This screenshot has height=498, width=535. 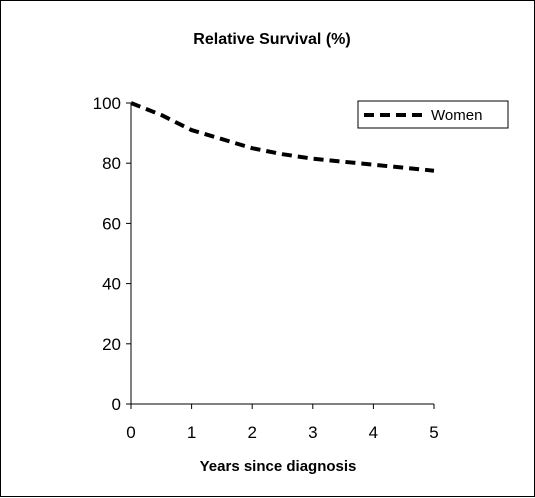 What do you see at coordinates (111, 344) in the screenshot?
I see `y-tick-label-20: 20` at bounding box center [111, 344].